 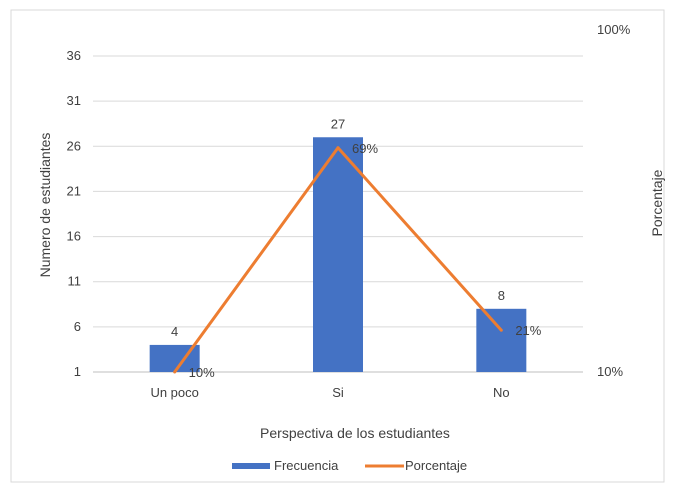 I want to click on y2-tick-label: 10%, so click(x=610, y=371).